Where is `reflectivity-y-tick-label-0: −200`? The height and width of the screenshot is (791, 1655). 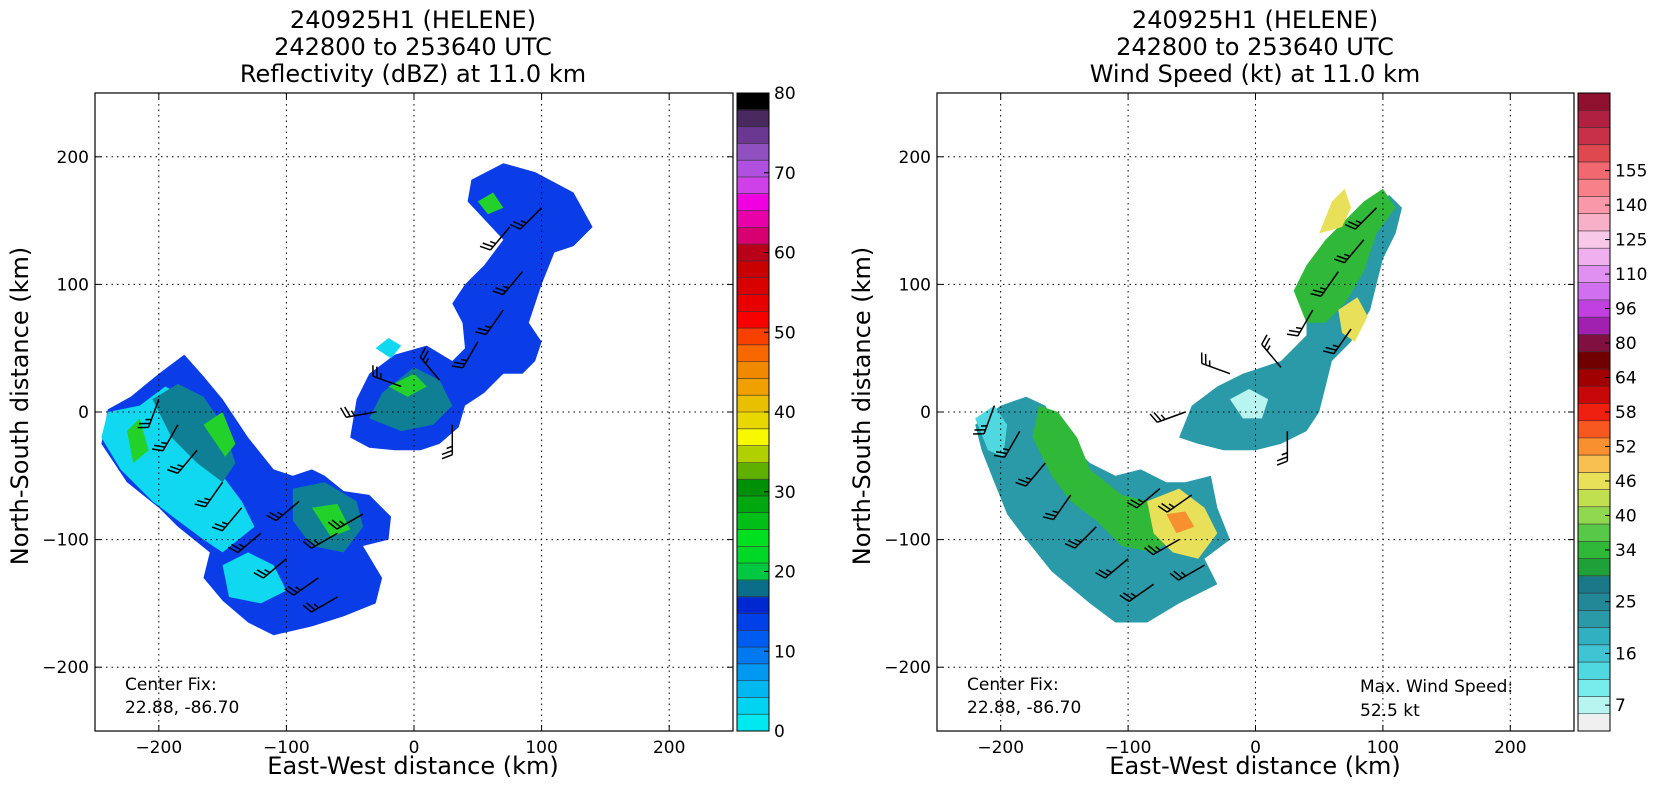
reflectivity-y-tick-label-0: −200 is located at coordinates (65, 668).